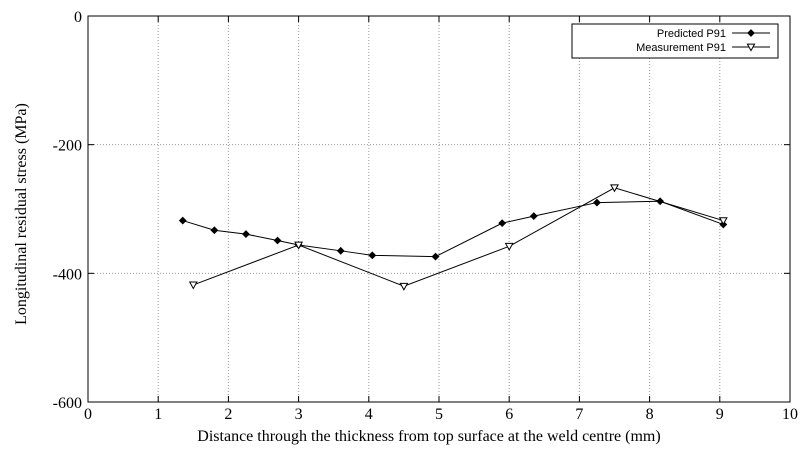 This screenshot has width=805, height=449. What do you see at coordinates (790, 414) in the screenshot?
I see `x-tick-label: 10` at bounding box center [790, 414].